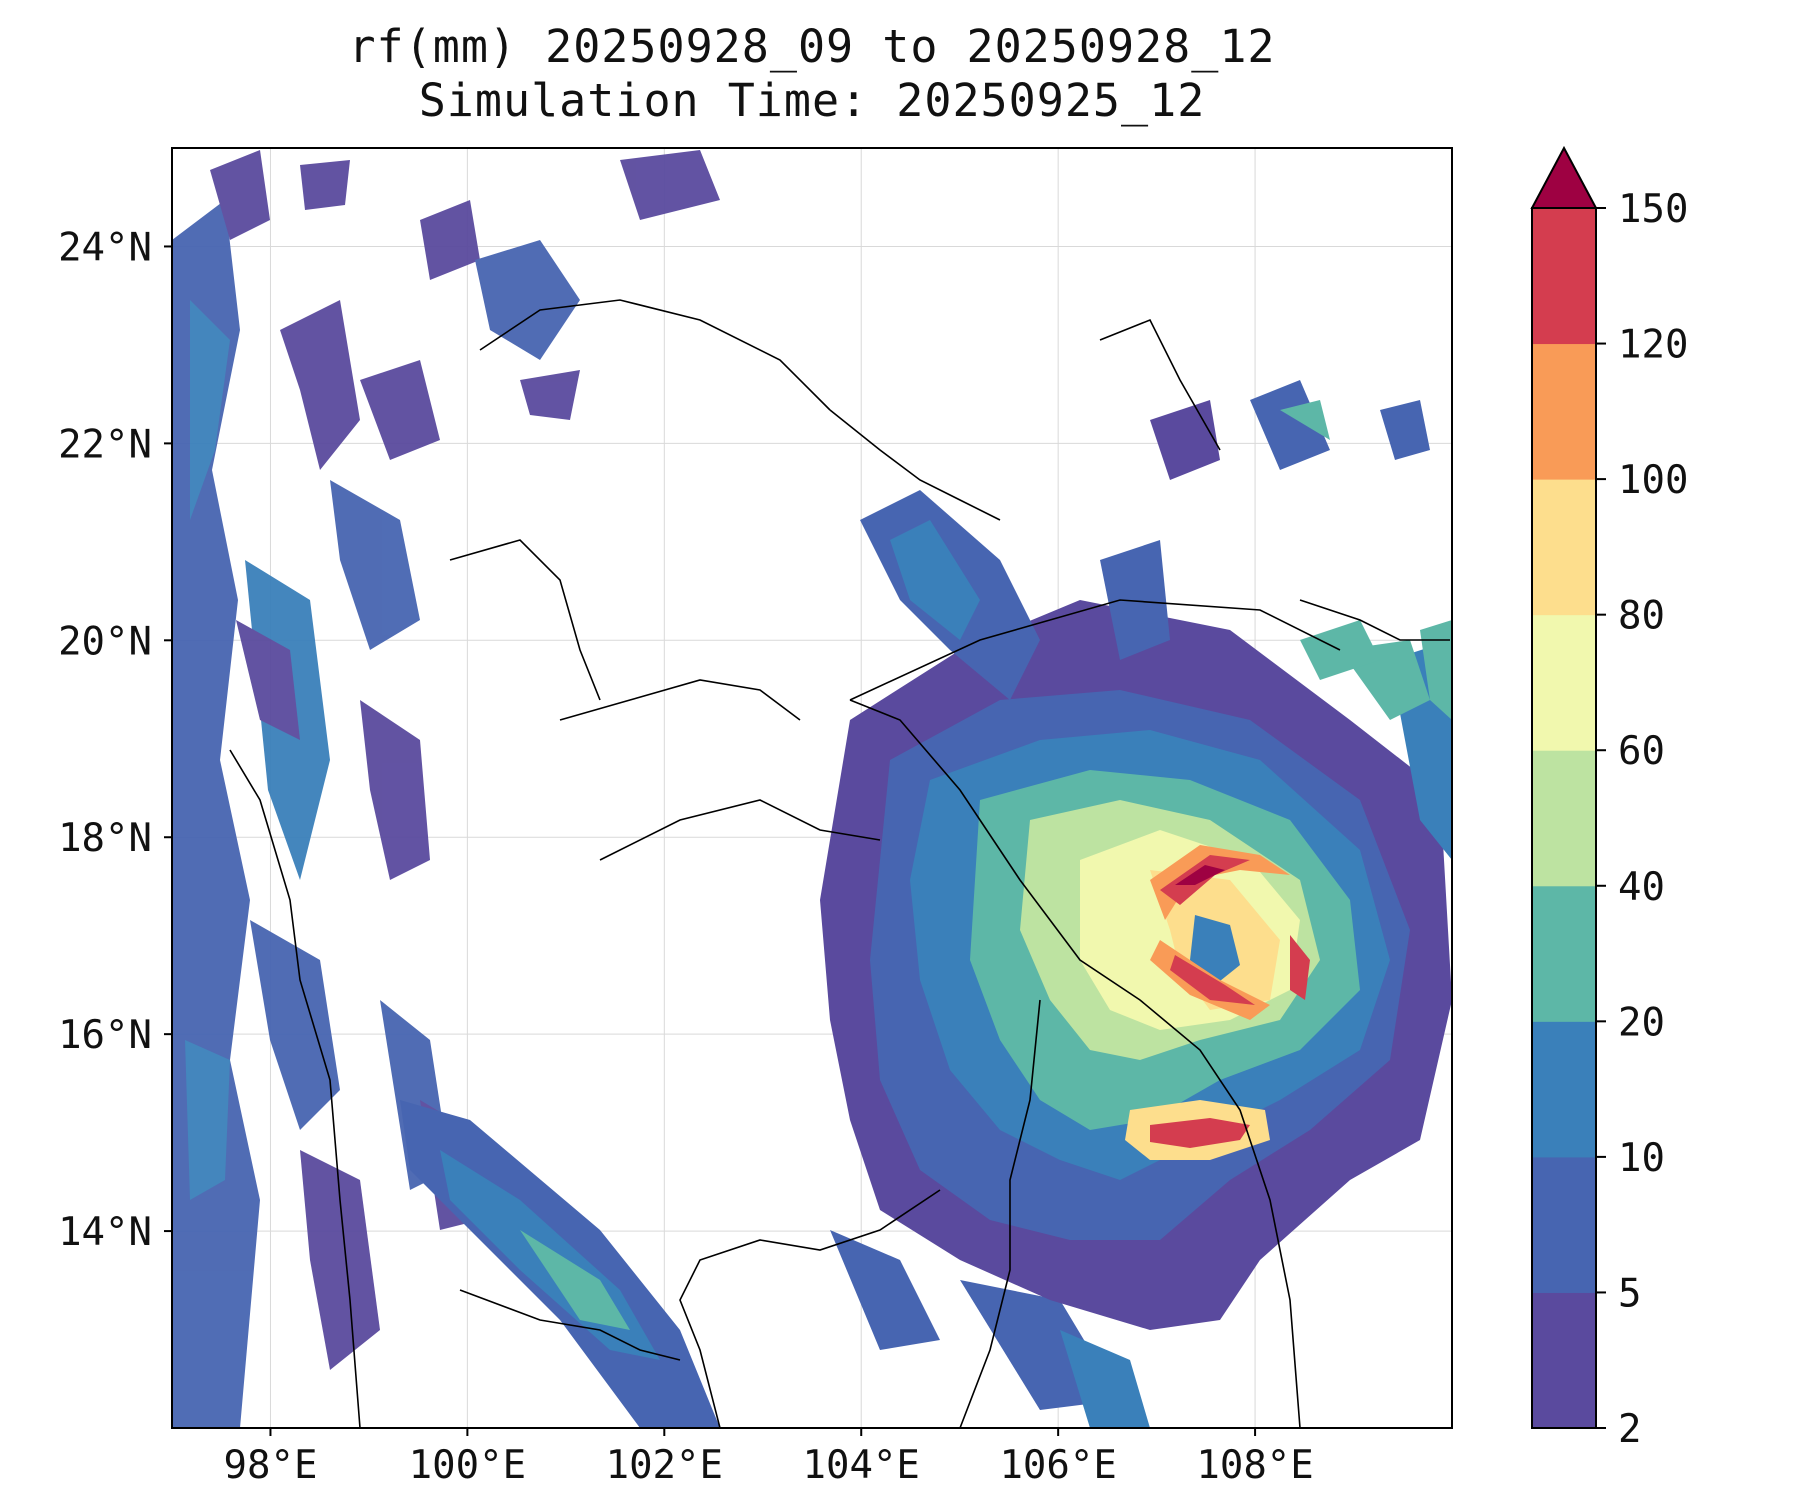 The width and height of the screenshot is (1800, 1500). Describe the element at coordinates (1641, 616) in the screenshot. I see `colorbar-tick-label: 80` at that location.